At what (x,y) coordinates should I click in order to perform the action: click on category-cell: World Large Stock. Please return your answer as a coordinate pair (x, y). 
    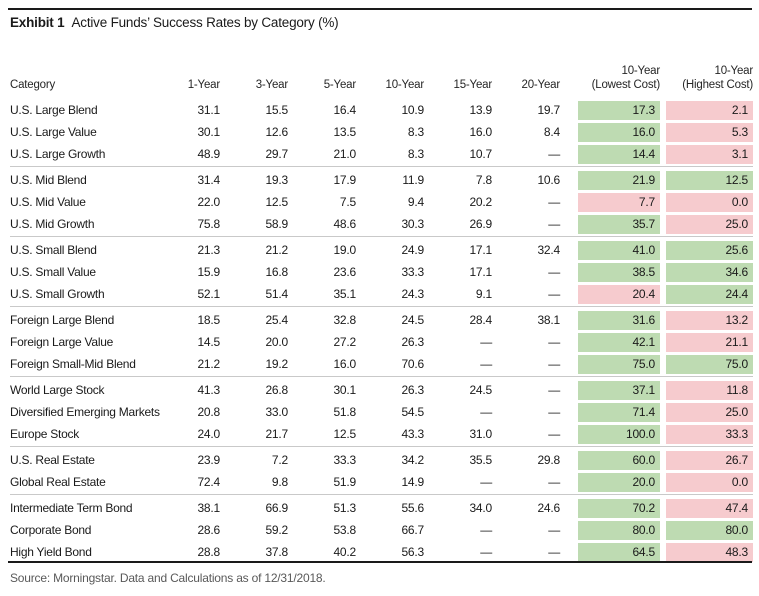
    Looking at the image, I should click on (57, 390).